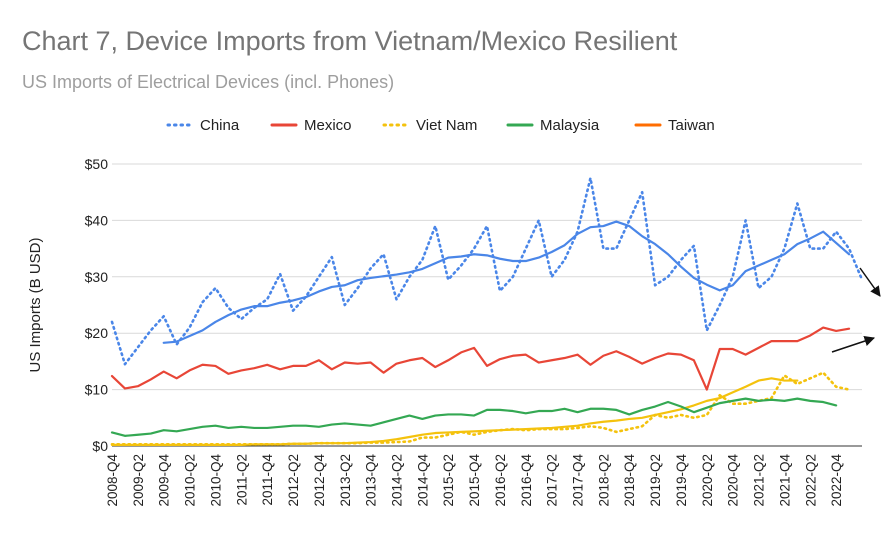 The height and width of the screenshot is (547, 887). What do you see at coordinates (810, 480) in the screenshot?
I see `x-tick-label: 2022-Q2` at bounding box center [810, 480].